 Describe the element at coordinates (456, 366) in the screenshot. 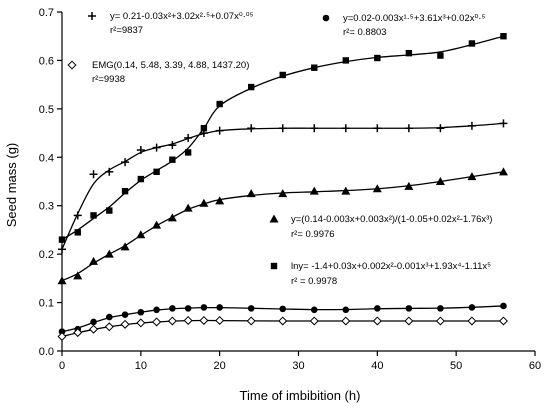

I see `x-tick-label: 50` at that location.